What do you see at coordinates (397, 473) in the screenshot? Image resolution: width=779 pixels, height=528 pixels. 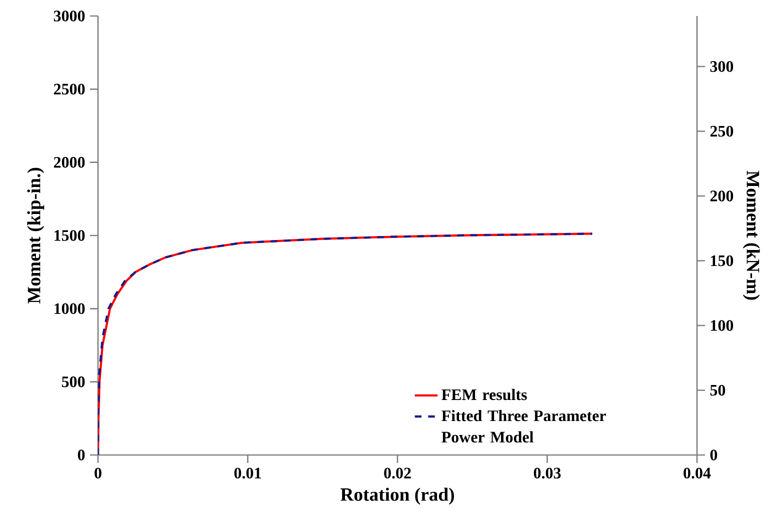 I see `x-tick-label: 0.02` at bounding box center [397, 473].